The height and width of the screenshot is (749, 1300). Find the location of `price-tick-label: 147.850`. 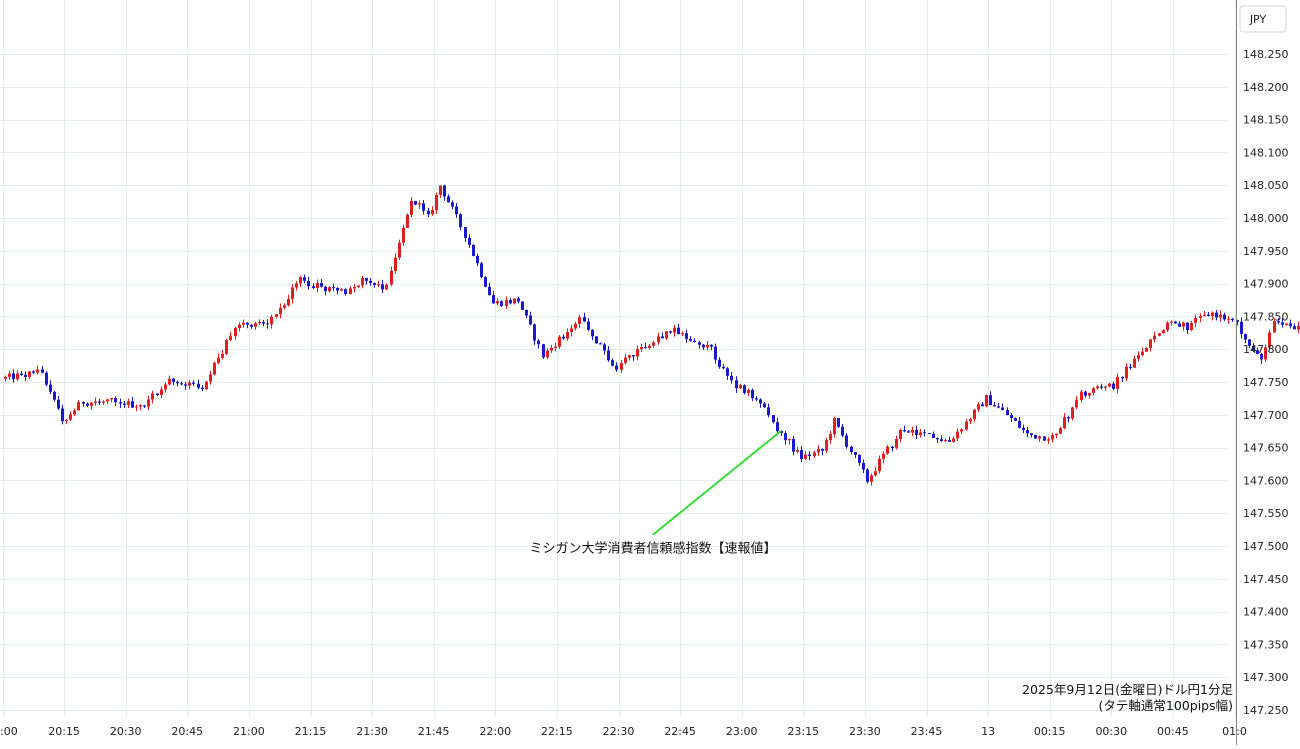

price-tick-label: 147.850 is located at coordinates (1266, 316).